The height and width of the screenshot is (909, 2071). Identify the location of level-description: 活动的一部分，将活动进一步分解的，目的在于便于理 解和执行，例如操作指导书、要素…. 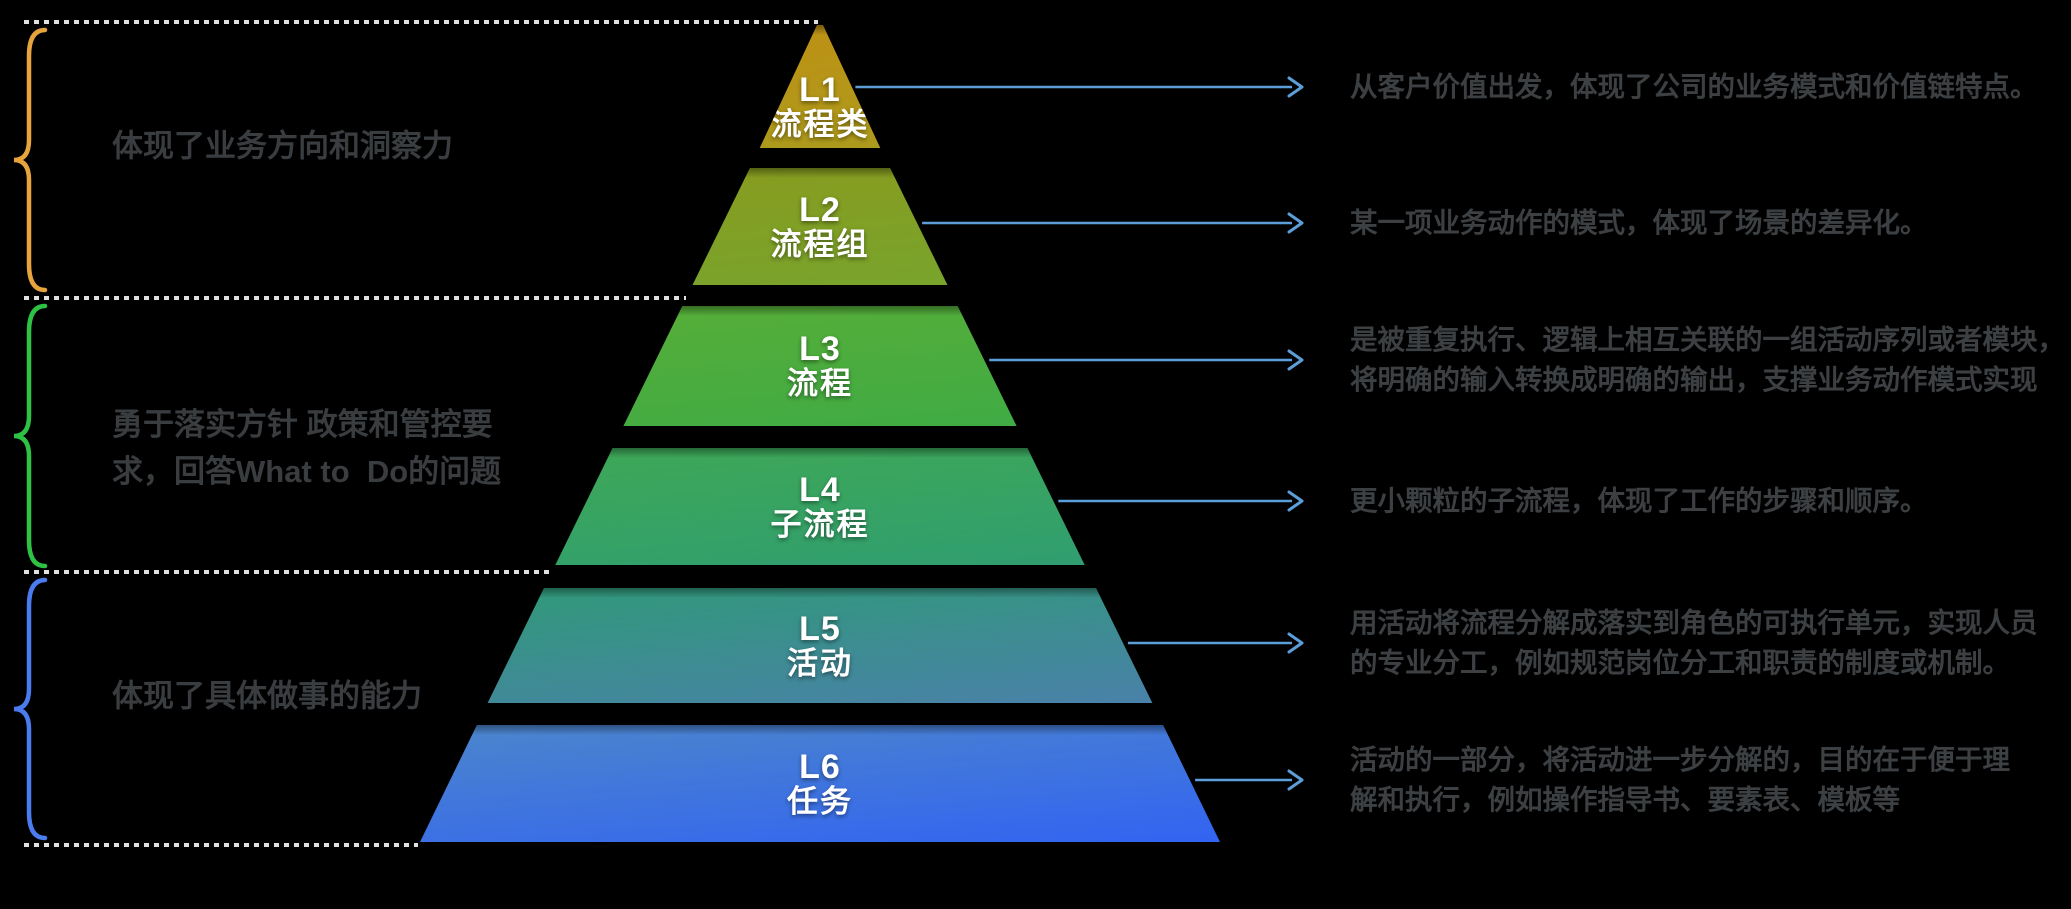
(1680, 779).